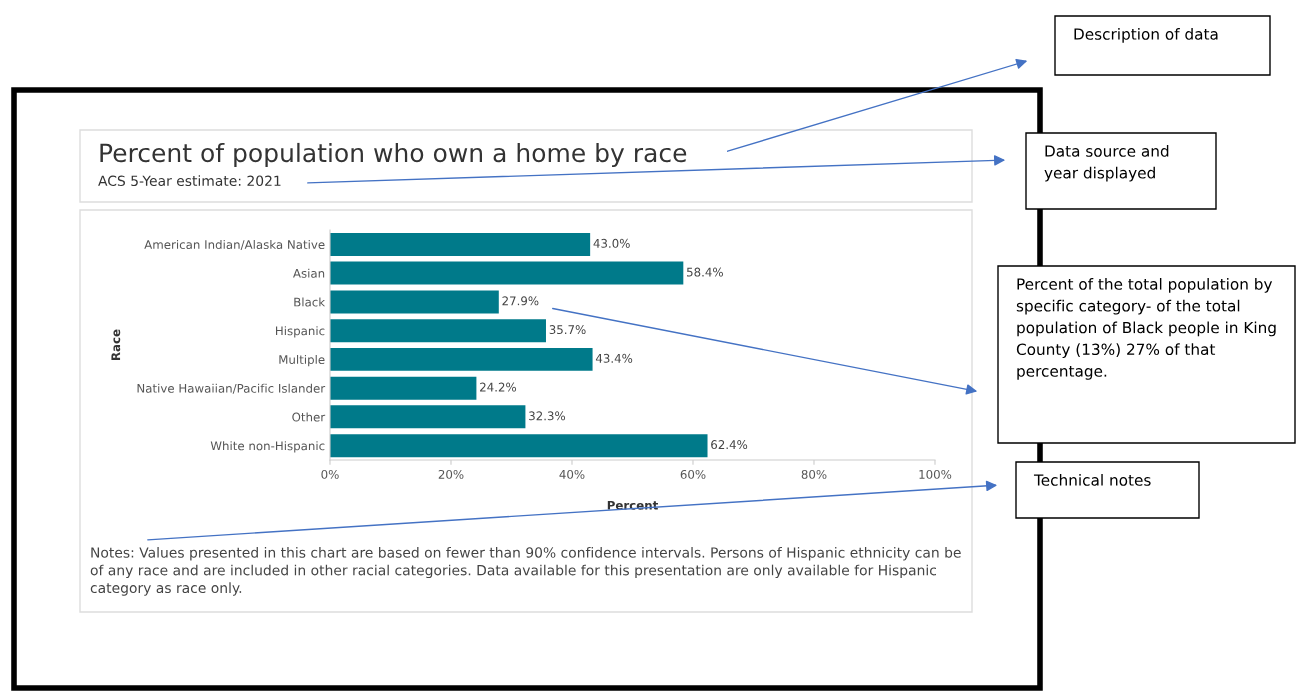 This screenshot has width=1297, height=691. What do you see at coordinates (935, 474) in the screenshot?
I see `x-tick-label: 100%` at bounding box center [935, 474].